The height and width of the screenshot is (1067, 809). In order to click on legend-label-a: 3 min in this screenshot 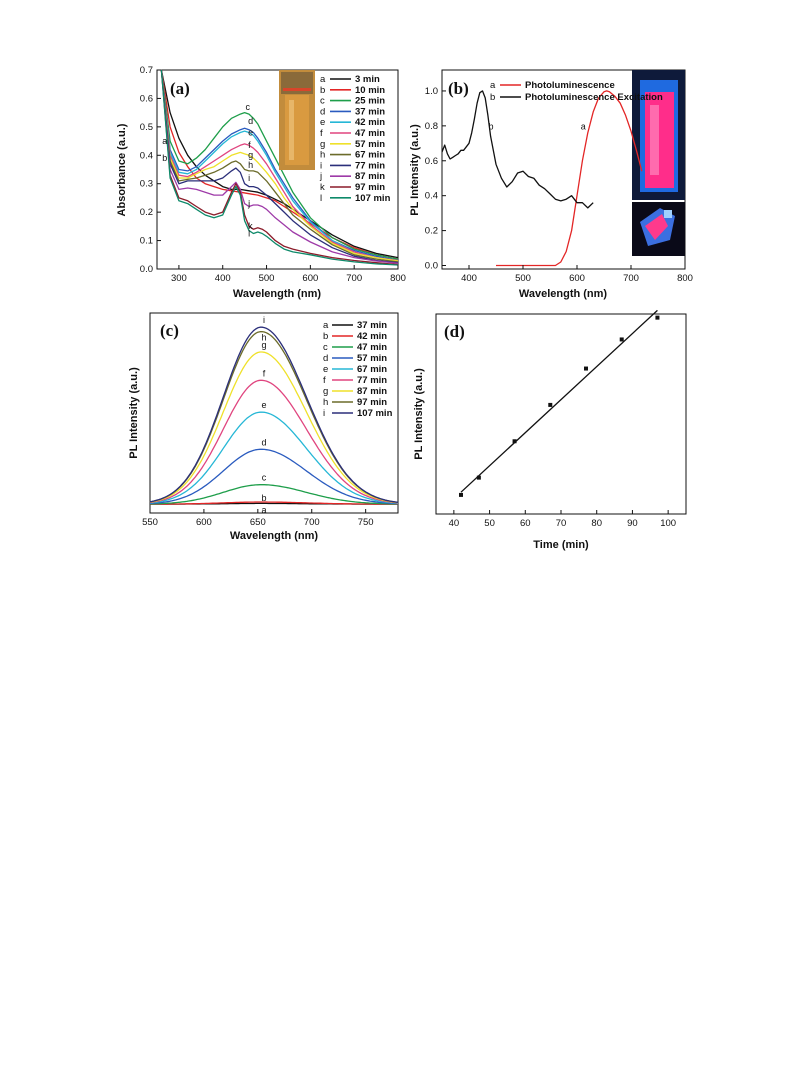, I will do `click(367, 79)`.